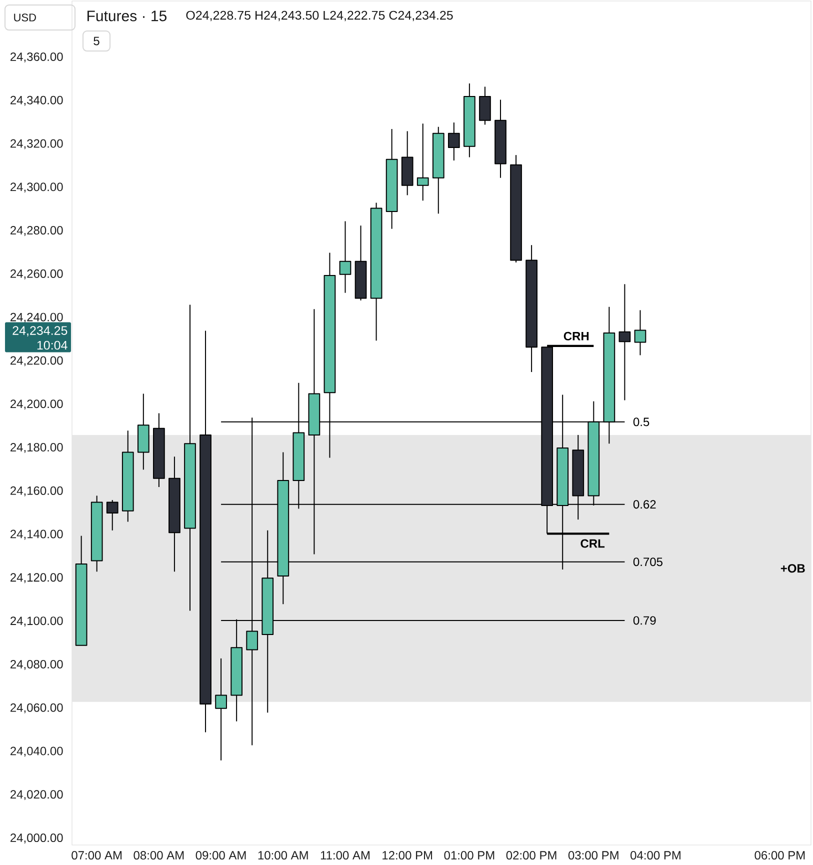 This screenshot has width=813, height=865. What do you see at coordinates (97, 41) in the screenshot?
I see `annotation: 5` at bounding box center [97, 41].